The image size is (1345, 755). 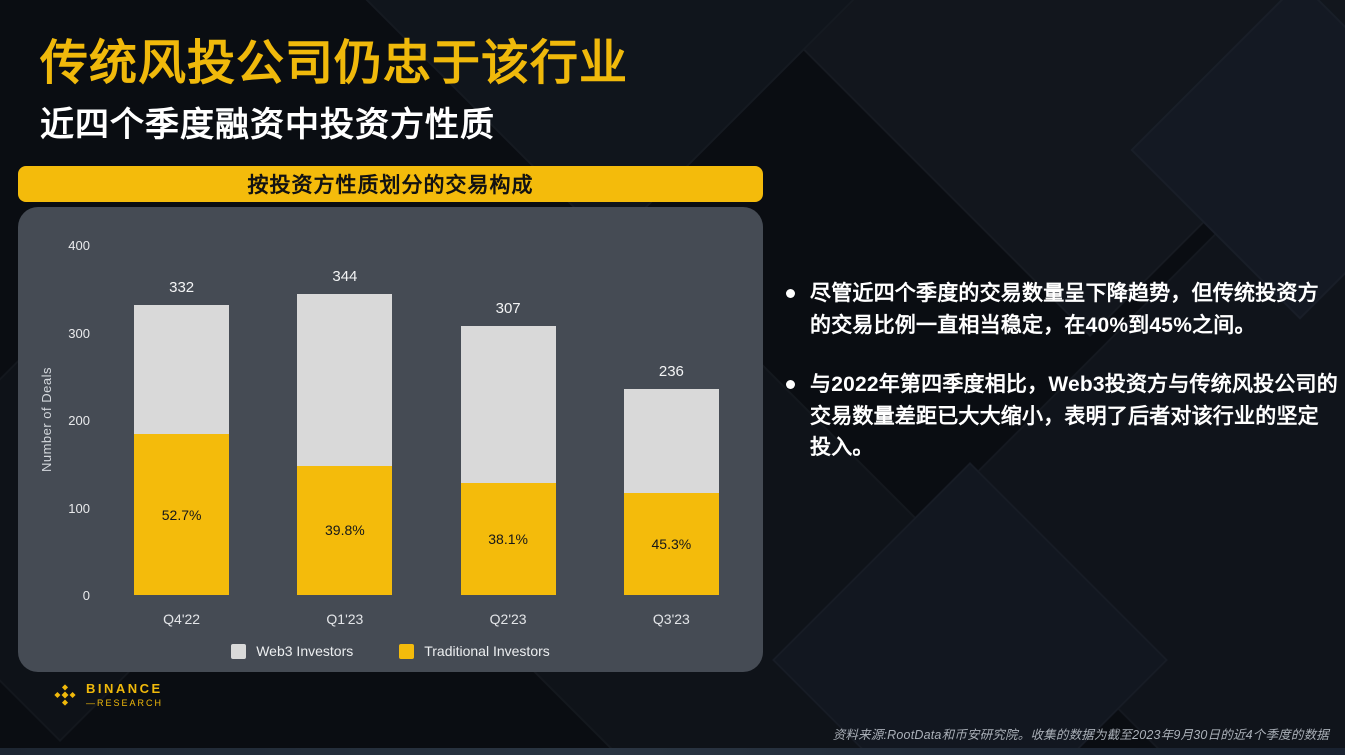 What do you see at coordinates (79, 508) in the screenshot?
I see `y-tick-label: 100` at bounding box center [79, 508].